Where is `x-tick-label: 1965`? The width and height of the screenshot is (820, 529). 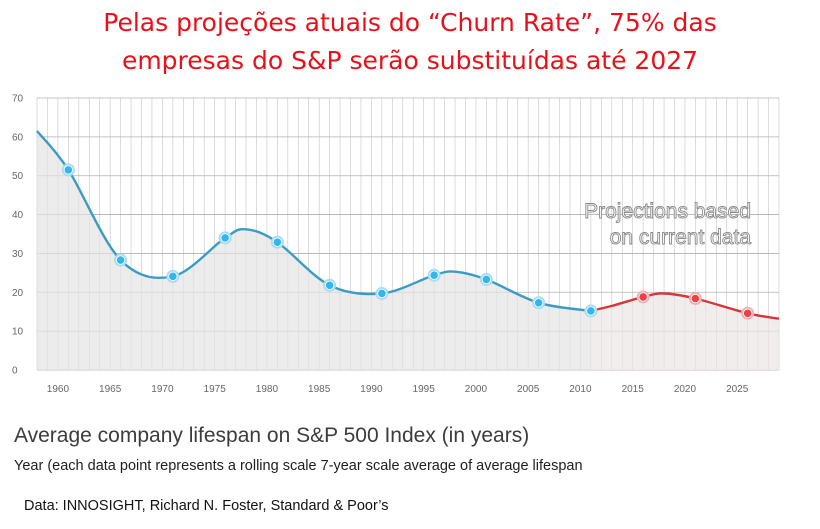
x-tick-label: 1965 is located at coordinates (110, 389).